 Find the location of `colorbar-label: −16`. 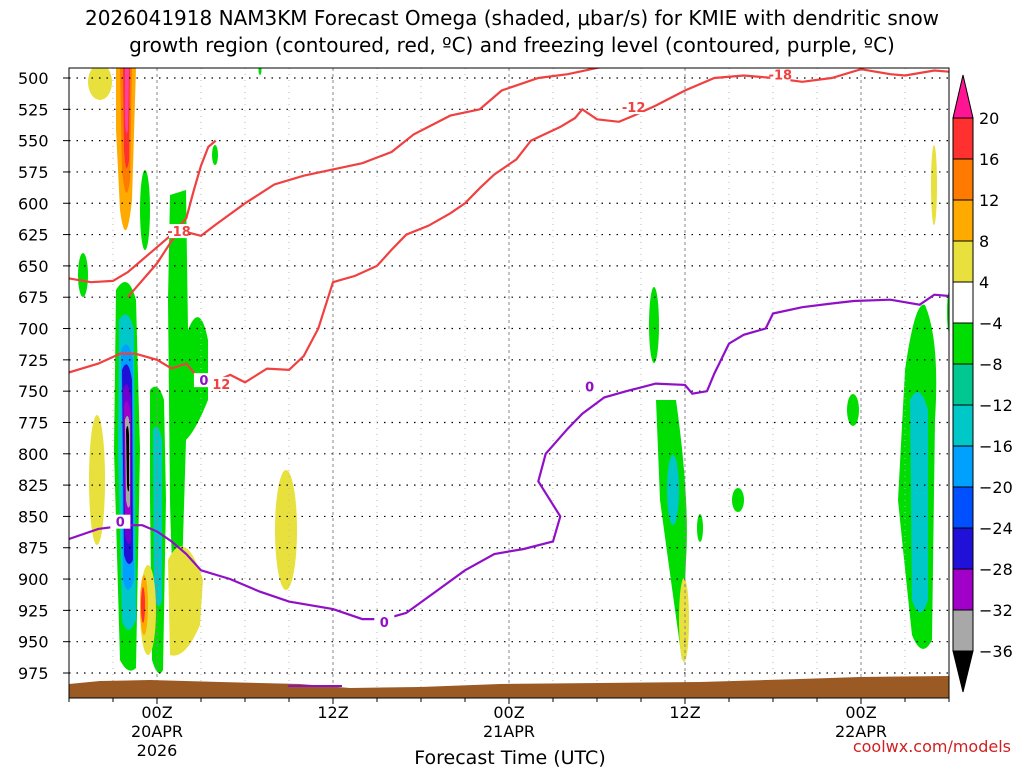

colorbar-label: −16 is located at coordinates (996, 446).